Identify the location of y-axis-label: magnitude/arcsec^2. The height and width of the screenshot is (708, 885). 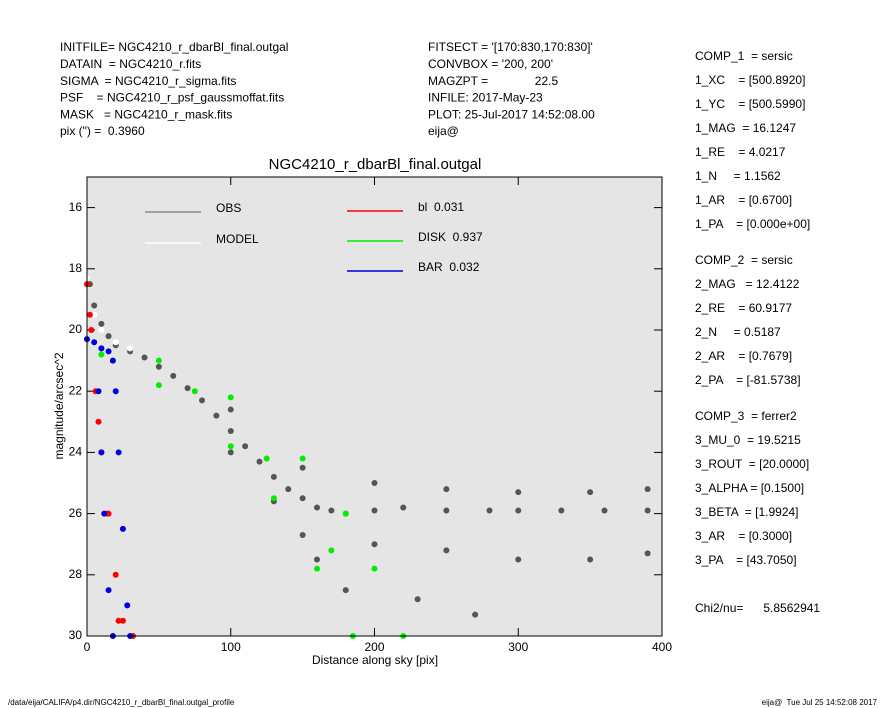
(59, 405).